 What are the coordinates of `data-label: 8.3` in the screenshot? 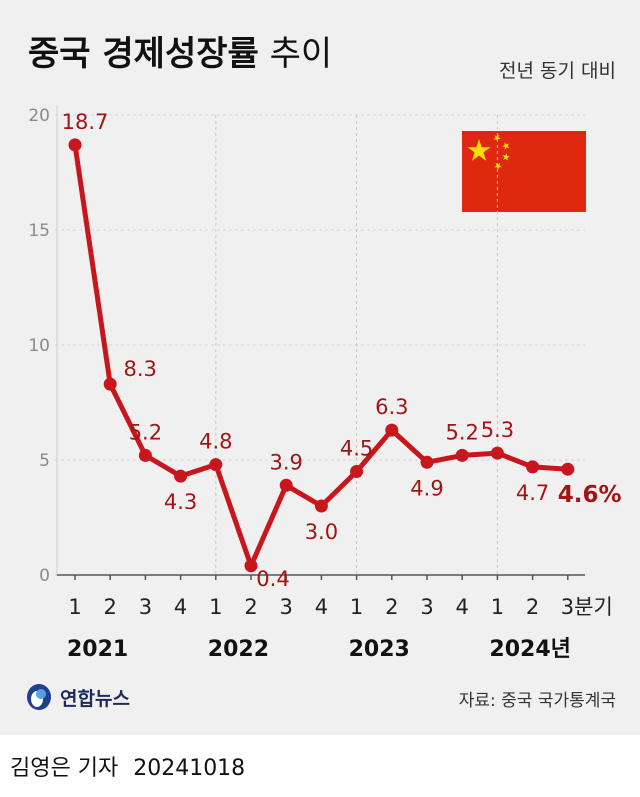 It's located at (139, 369).